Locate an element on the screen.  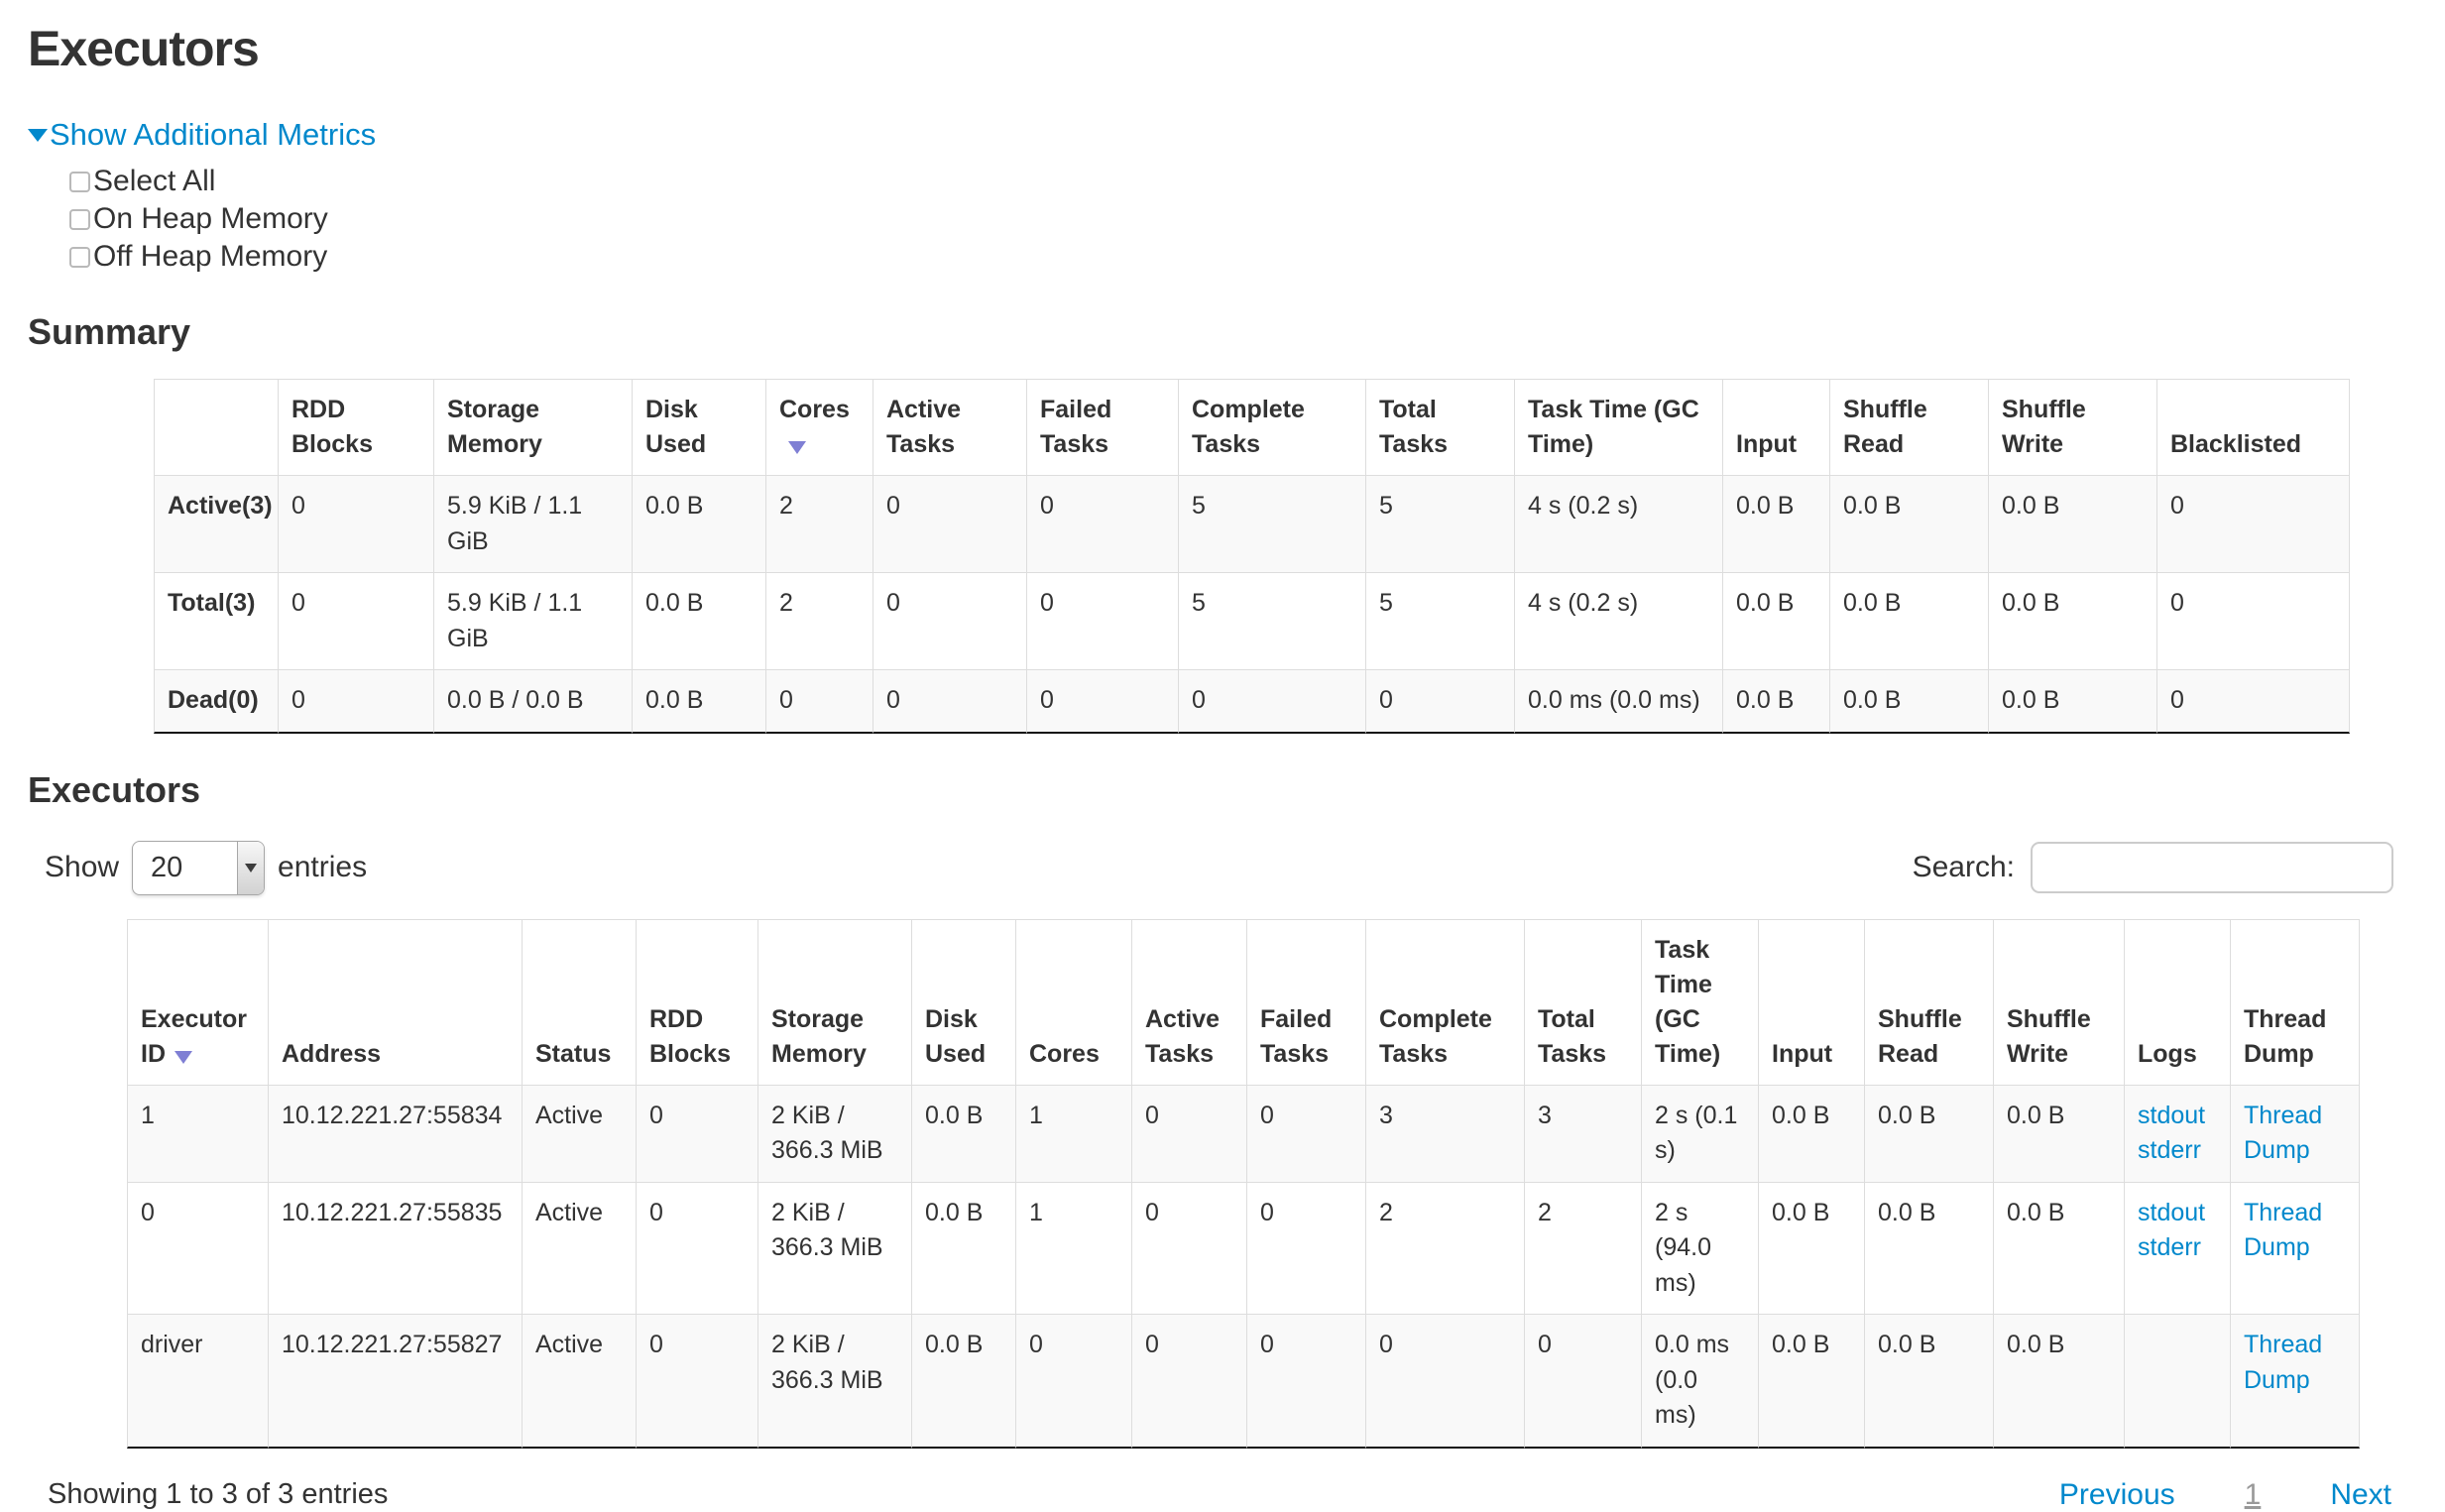
search-input is located at coordinates (2212, 867).